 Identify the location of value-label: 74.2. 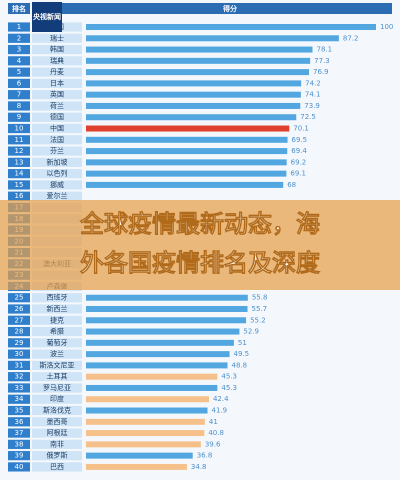
(313, 83).